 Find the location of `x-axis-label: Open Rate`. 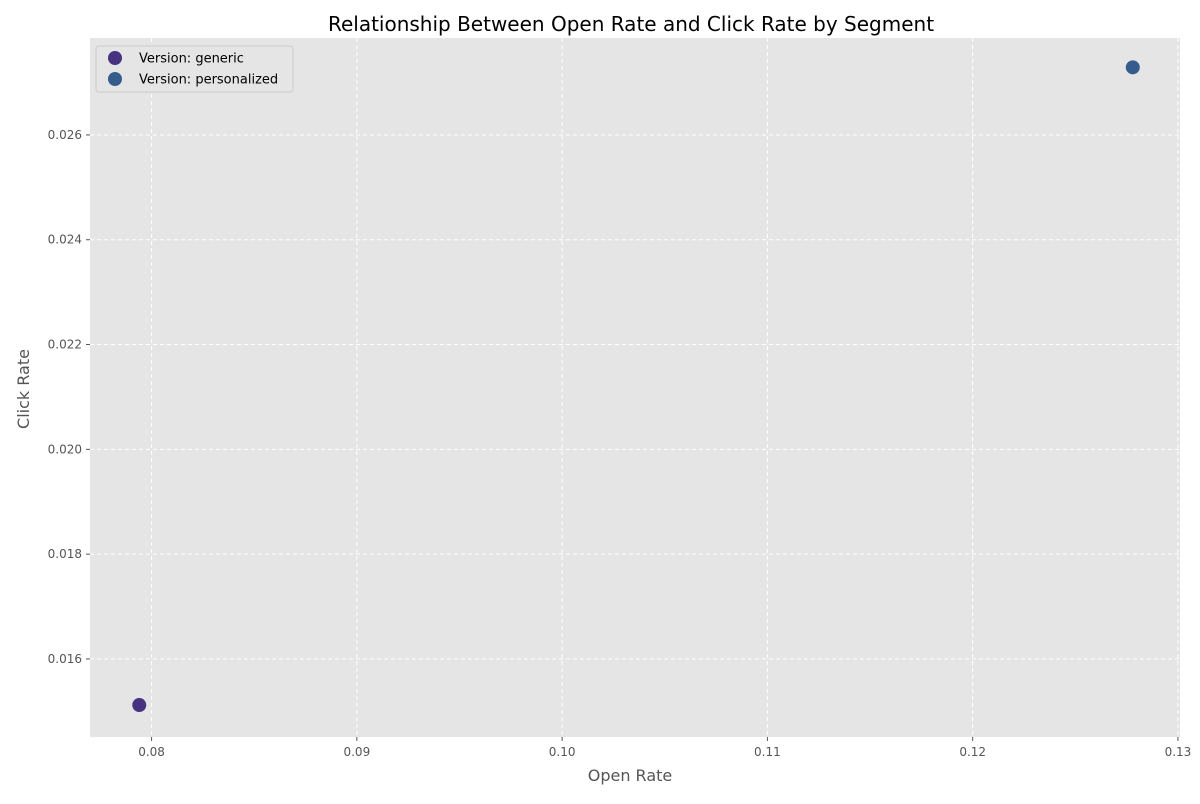

x-axis-label: Open Rate is located at coordinates (630, 775).